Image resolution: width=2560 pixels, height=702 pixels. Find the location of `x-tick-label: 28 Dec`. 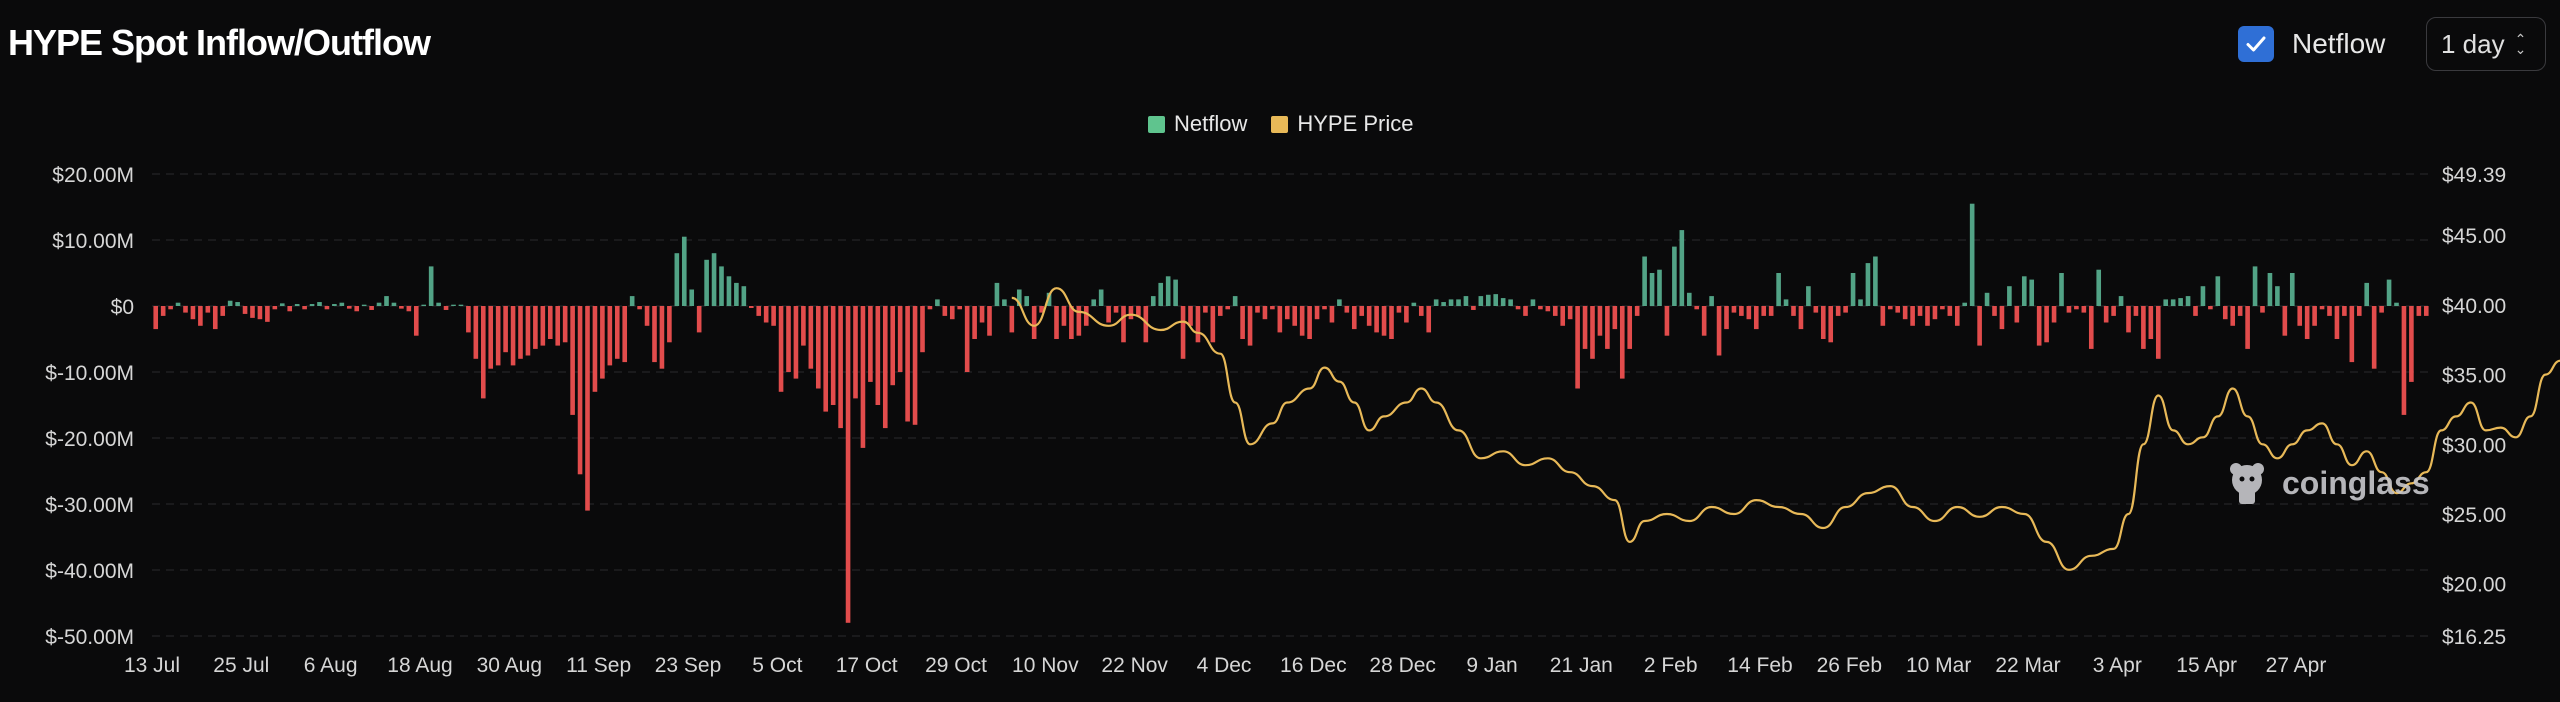

x-tick-label: 28 Dec is located at coordinates (1402, 665).